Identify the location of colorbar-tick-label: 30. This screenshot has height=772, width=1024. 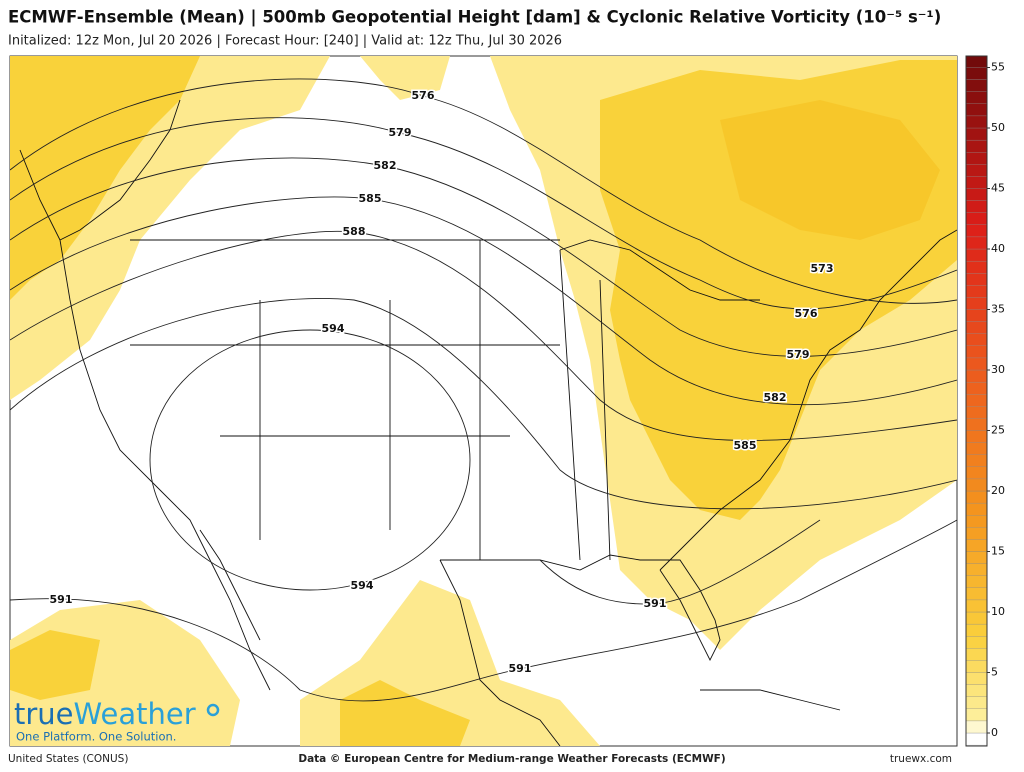
(998, 369).